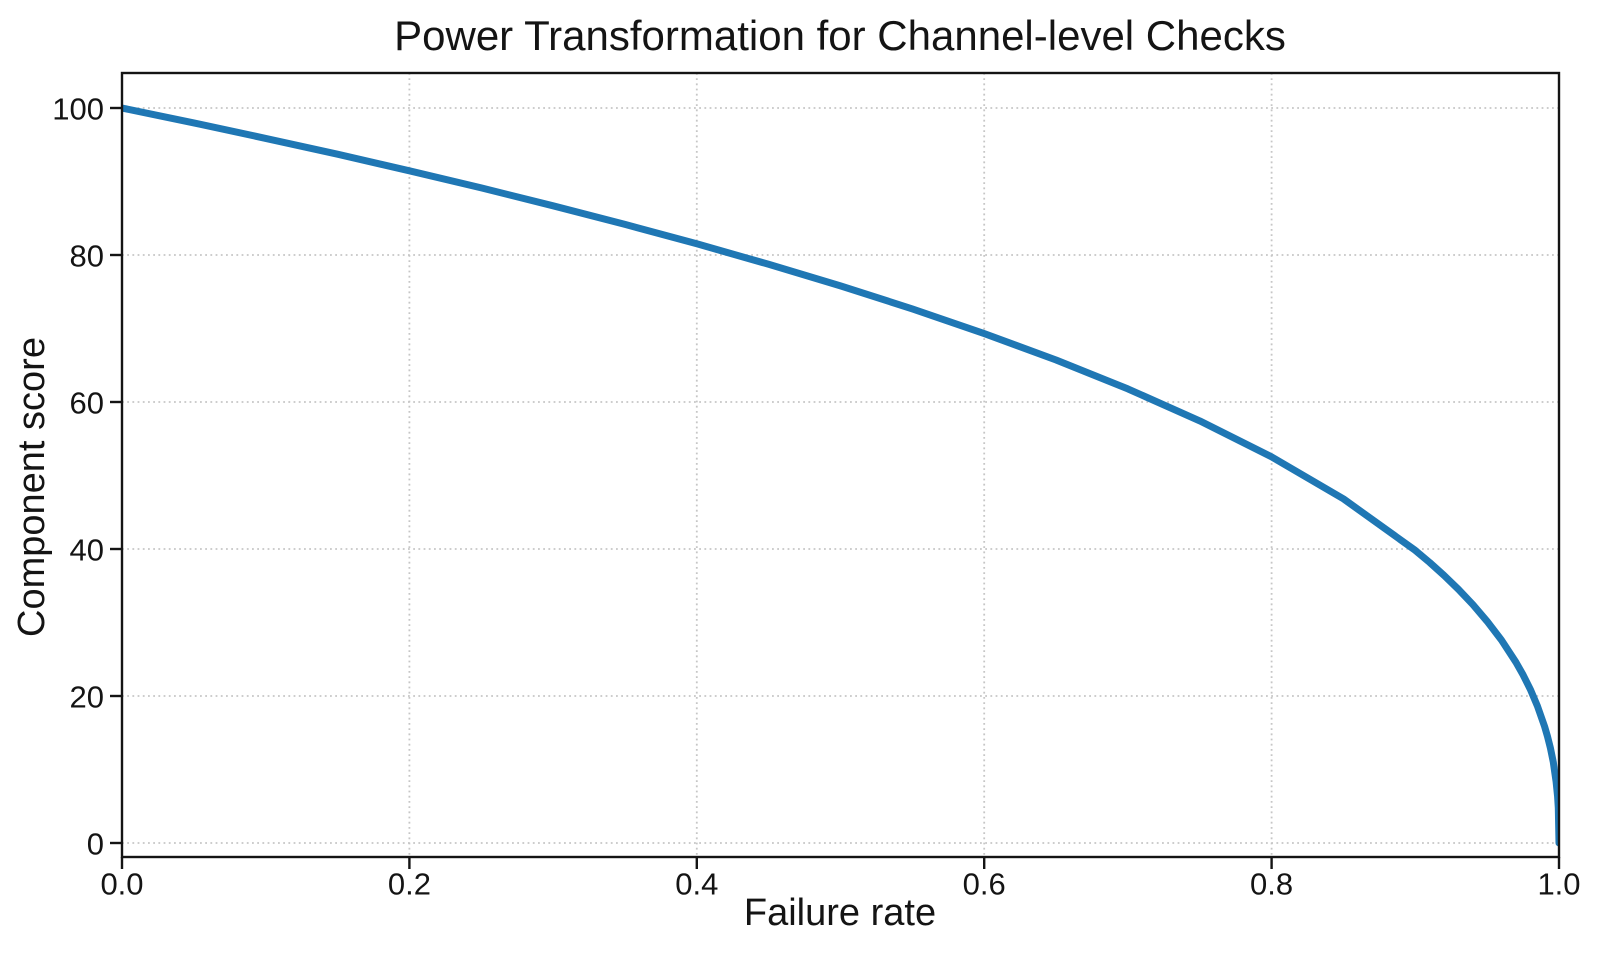 This screenshot has height=960, width=1600. I want to click on x-axis-label: Failure rate, so click(840, 913).